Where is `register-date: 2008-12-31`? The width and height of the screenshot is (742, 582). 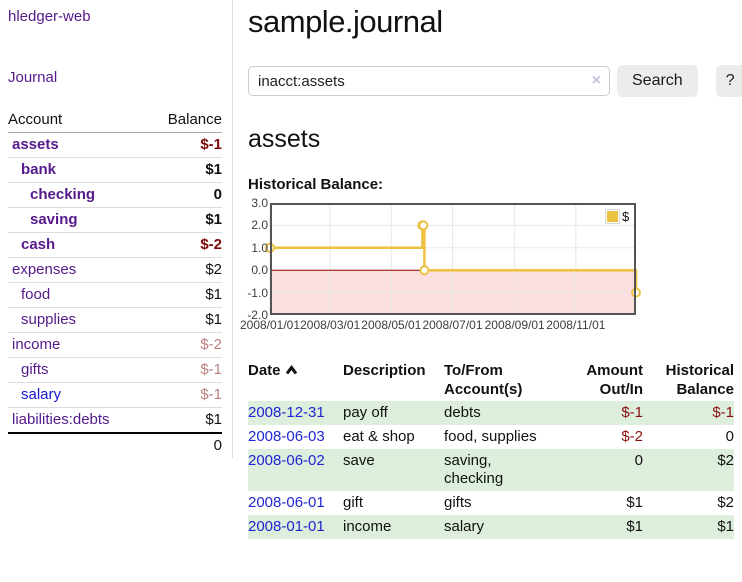 register-date: 2008-12-31 is located at coordinates (295, 413).